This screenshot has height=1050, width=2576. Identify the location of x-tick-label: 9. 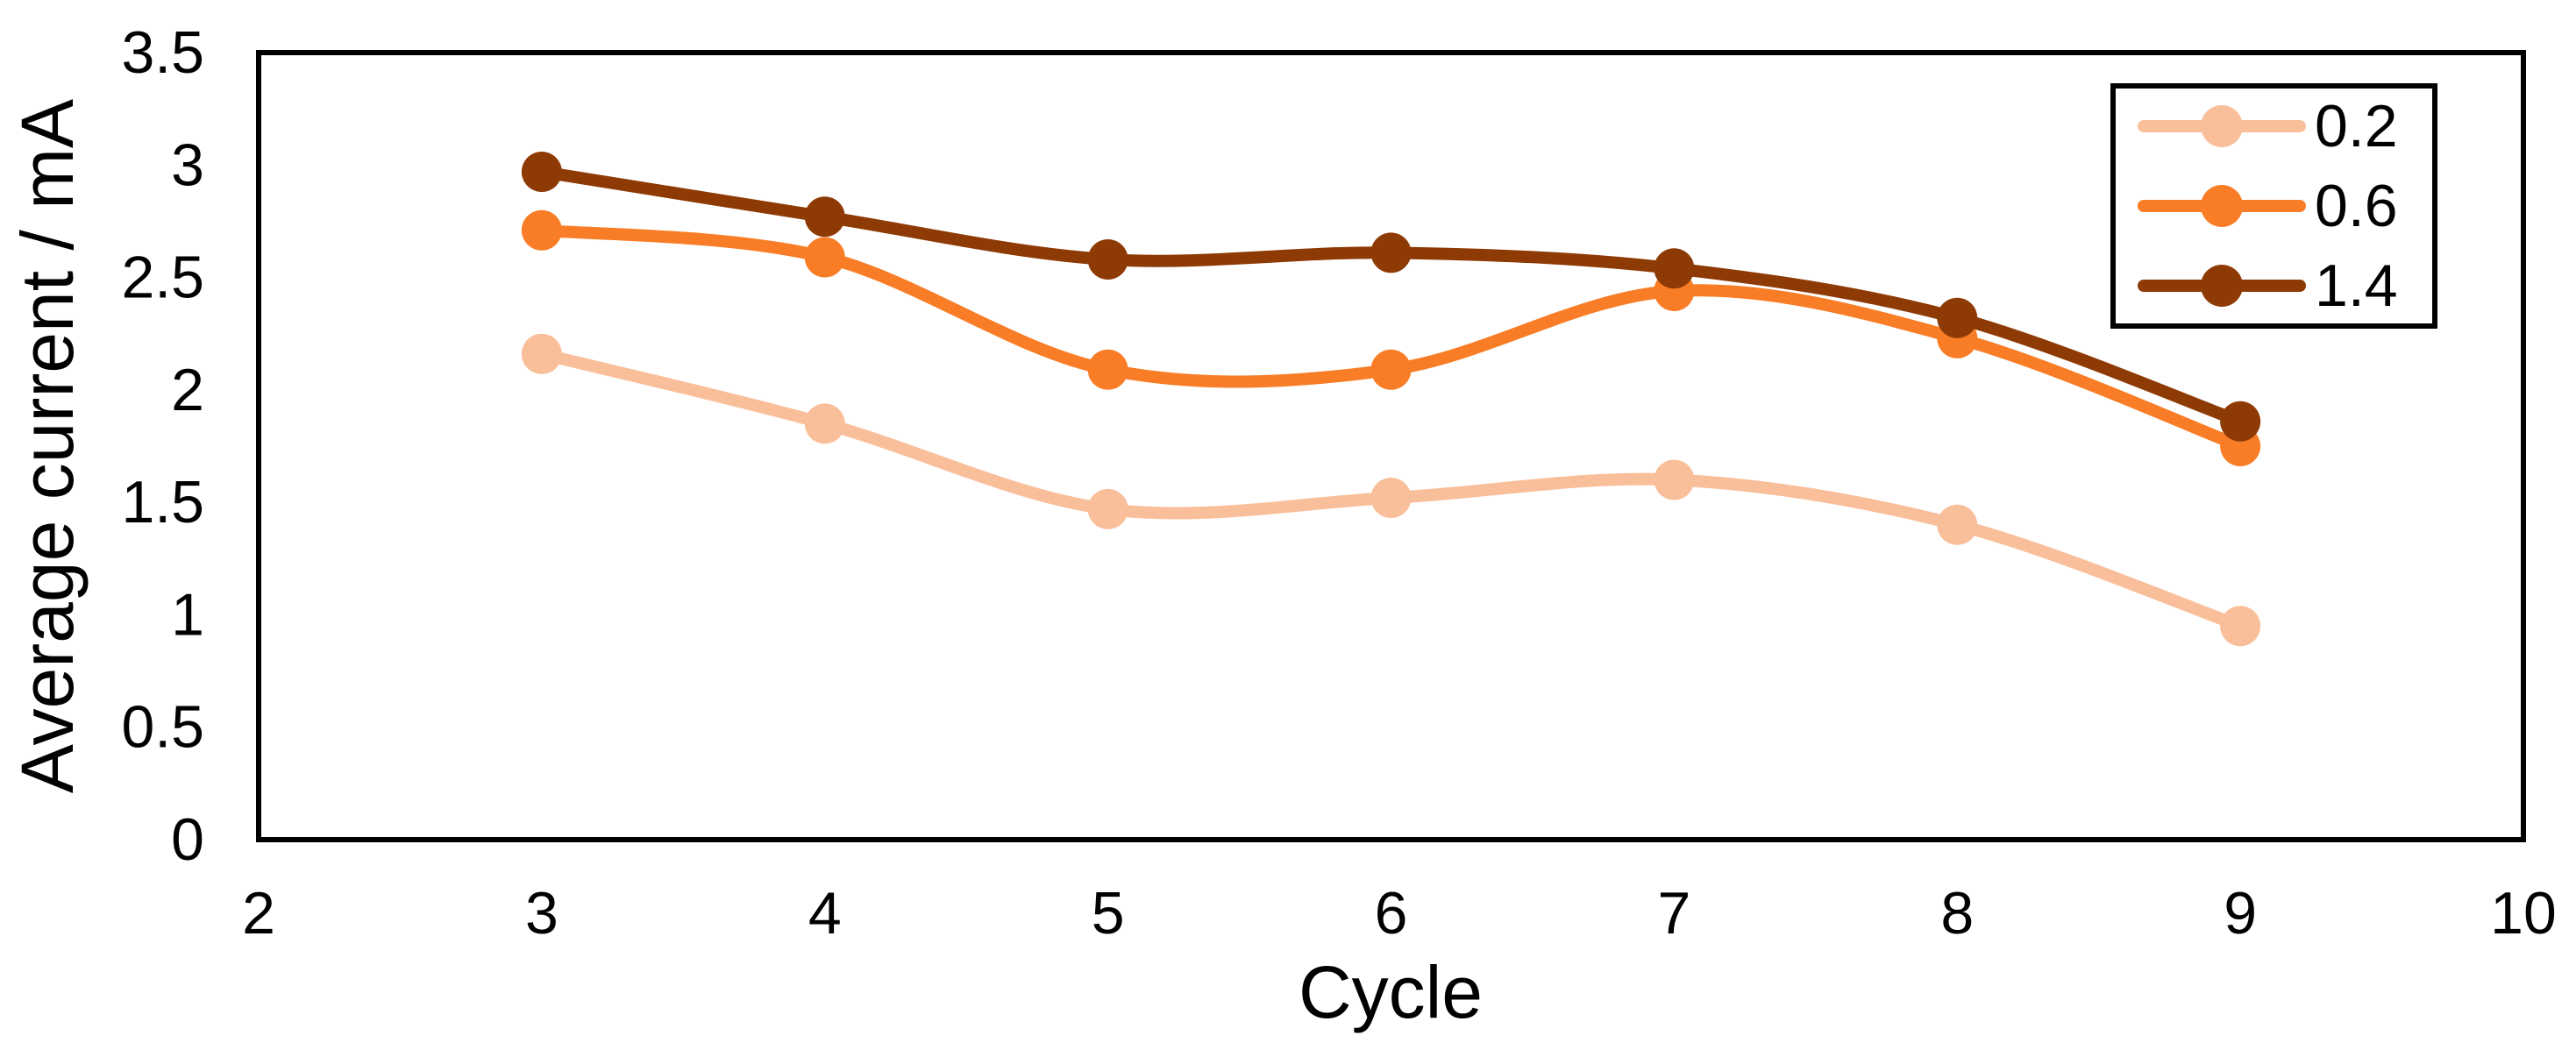
(2240, 913).